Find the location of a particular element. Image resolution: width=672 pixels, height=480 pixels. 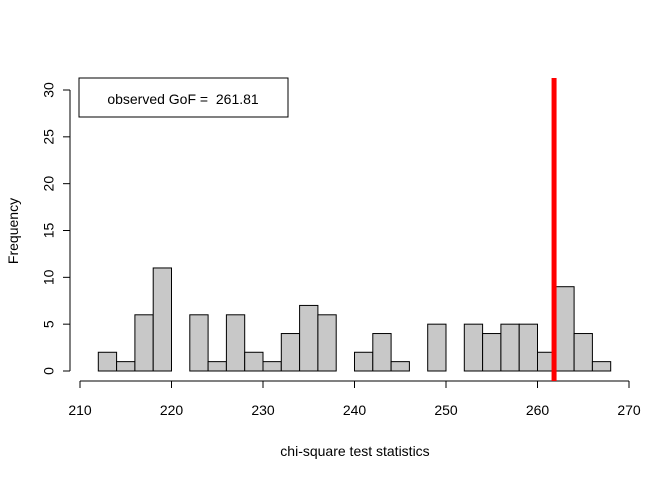

y-tick-label: 0 is located at coordinates (49, 371).